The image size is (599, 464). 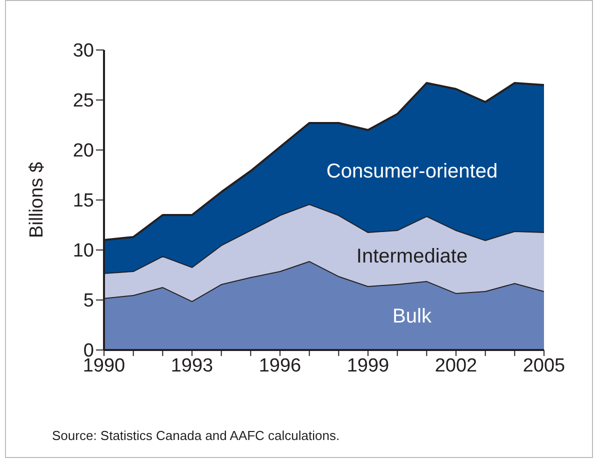 What do you see at coordinates (368, 365) in the screenshot?
I see `x-tick-label: 1999` at bounding box center [368, 365].